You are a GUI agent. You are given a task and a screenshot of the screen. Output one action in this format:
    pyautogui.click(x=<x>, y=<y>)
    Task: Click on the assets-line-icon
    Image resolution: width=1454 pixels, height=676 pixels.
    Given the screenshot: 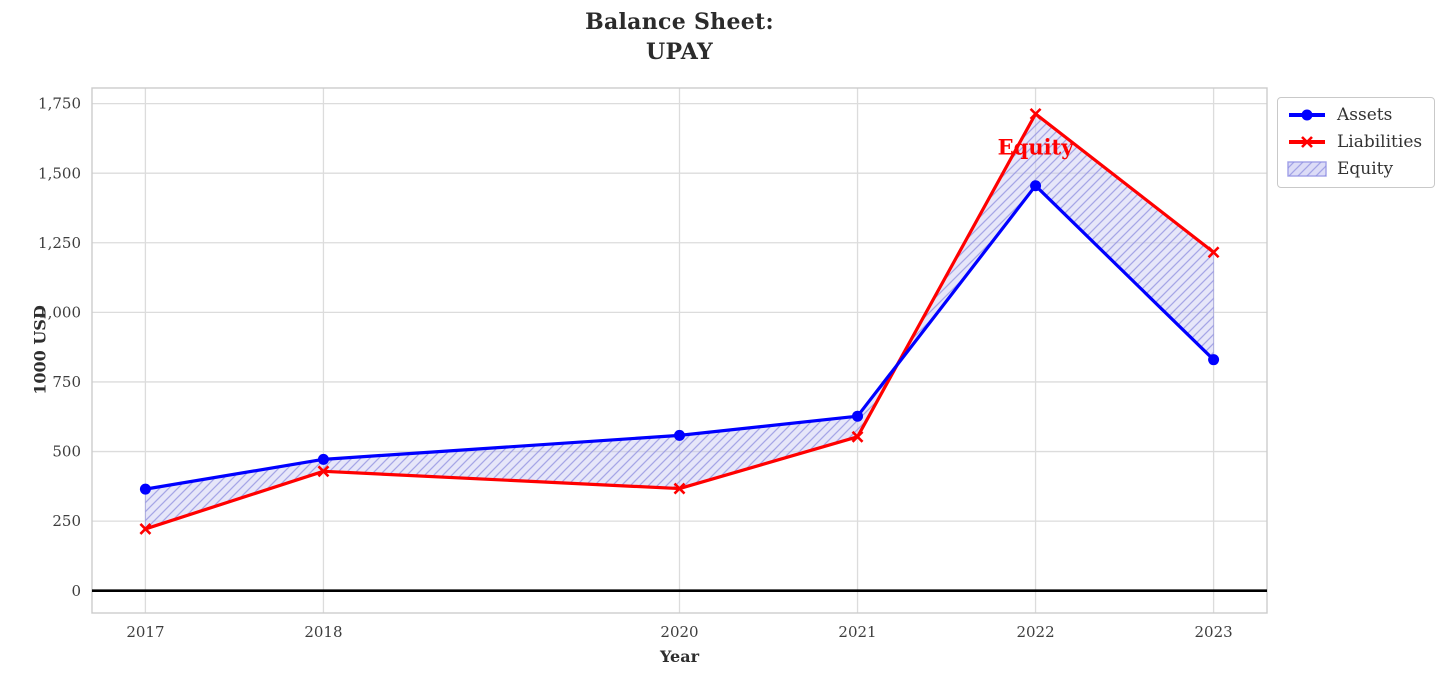 What is the action you would take?
    pyautogui.click(x=1307, y=115)
    